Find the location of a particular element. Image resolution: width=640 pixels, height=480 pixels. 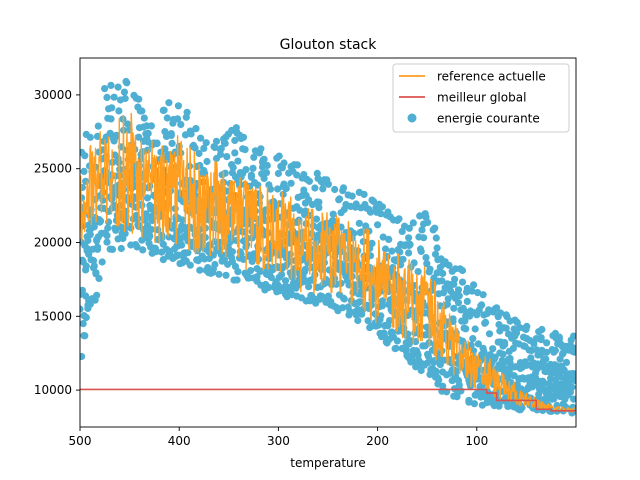

y-tick-label: 25000 is located at coordinates (53, 169).